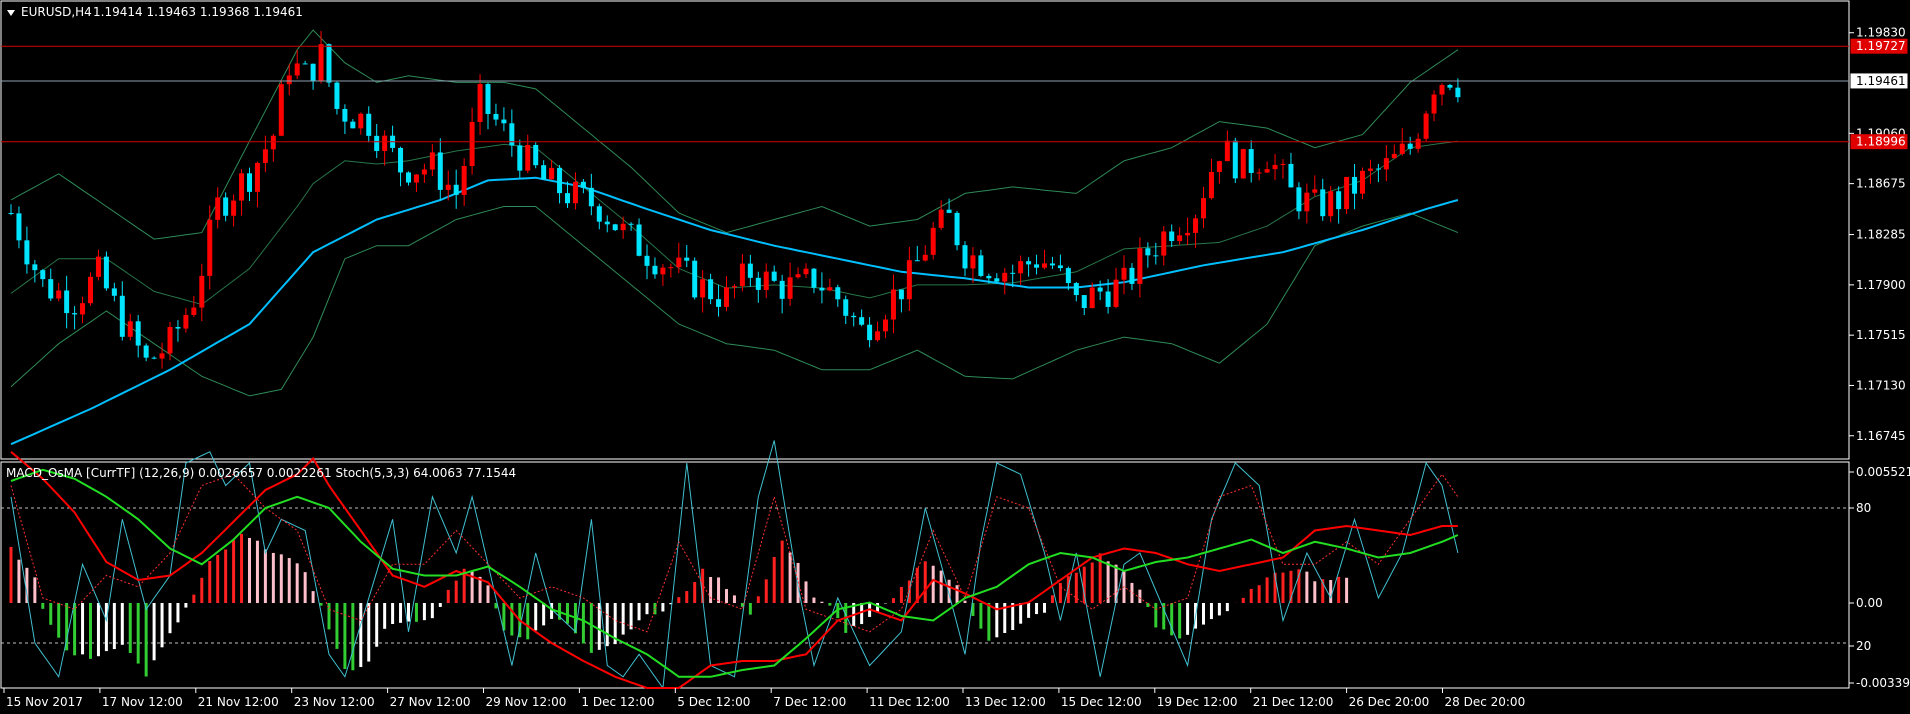  Describe the element at coordinates (1869, 603) in the screenshot. I see `indicator-tick-label: 0.00` at that location.